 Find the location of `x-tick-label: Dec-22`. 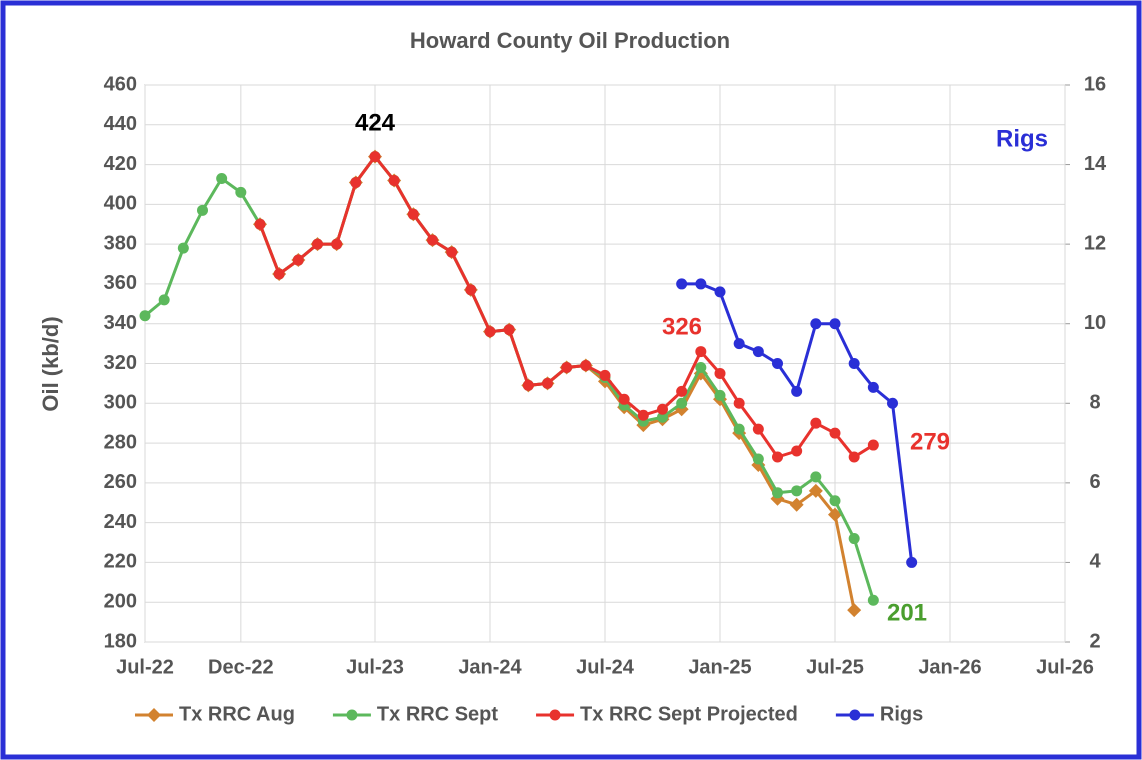

x-tick-label: Dec-22 is located at coordinates (241, 667).